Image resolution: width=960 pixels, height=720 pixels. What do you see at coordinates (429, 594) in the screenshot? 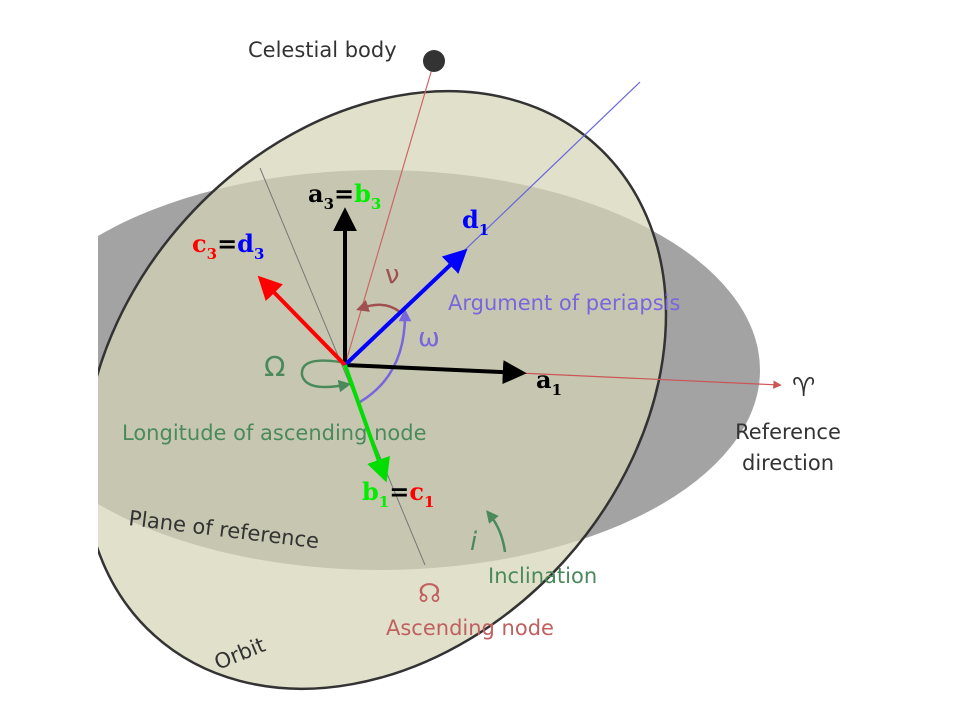
I see `ascending-node-symbol: ☊` at bounding box center [429, 594].